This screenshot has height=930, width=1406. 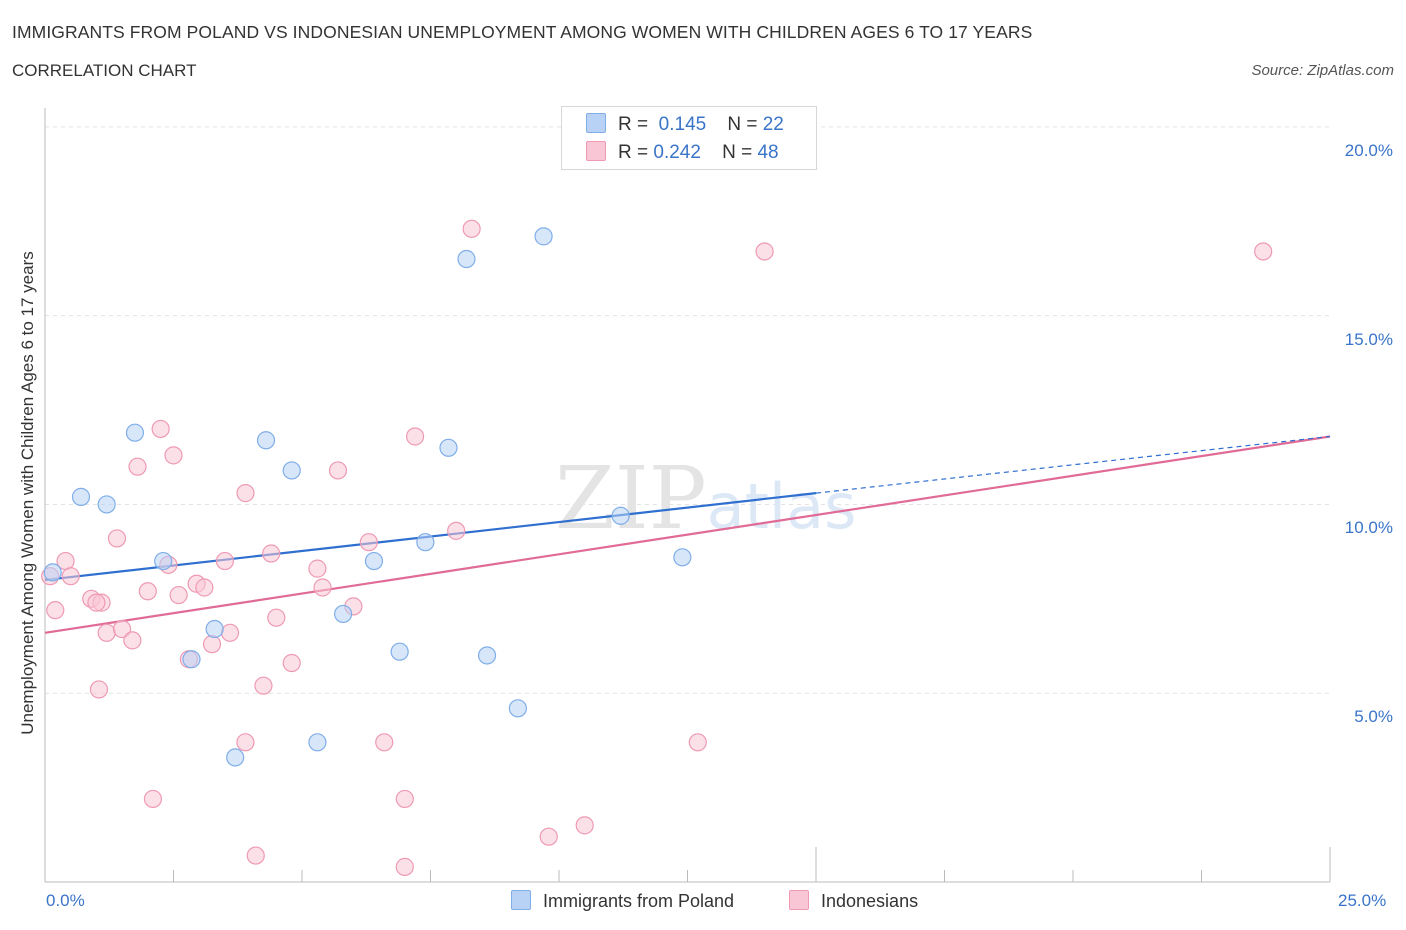 I want to click on bottom-legend-swatch-indonesians, so click(x=799, y=900).